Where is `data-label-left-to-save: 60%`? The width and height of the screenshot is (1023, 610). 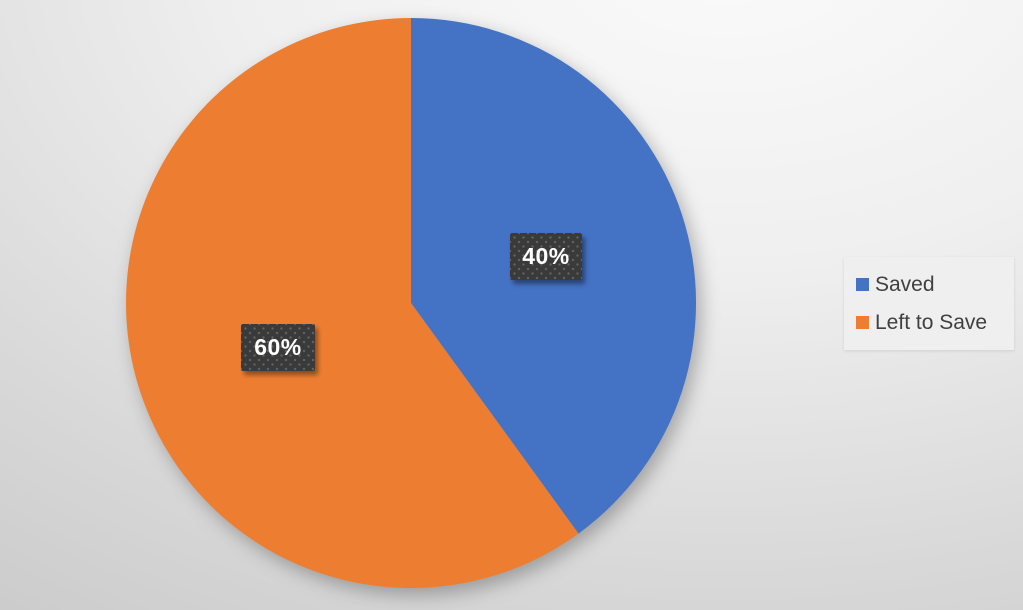
data-label-left-to-save: 60% is located at coordinates (278, 347).